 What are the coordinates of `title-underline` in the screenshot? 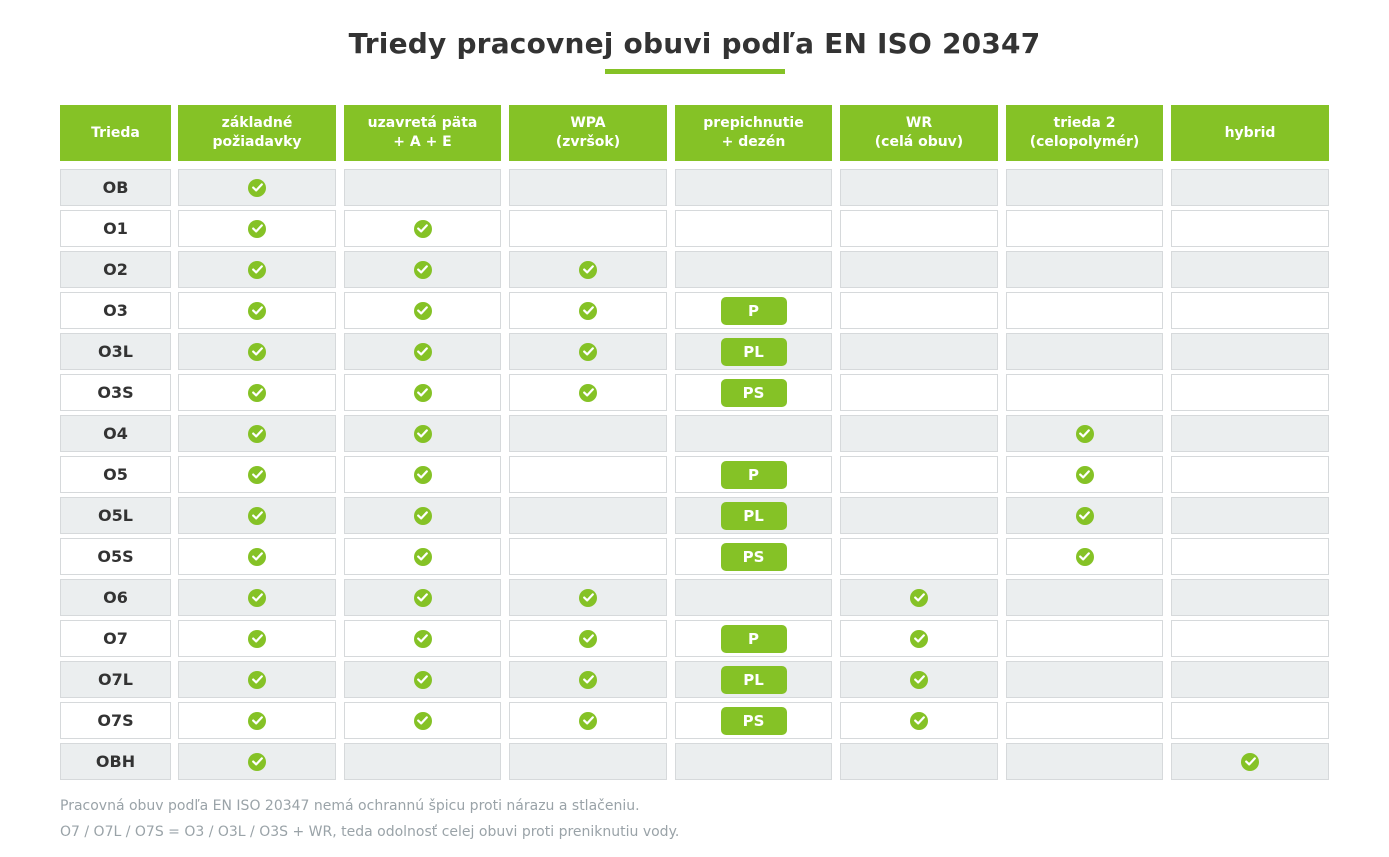 It's located at (695, 71).